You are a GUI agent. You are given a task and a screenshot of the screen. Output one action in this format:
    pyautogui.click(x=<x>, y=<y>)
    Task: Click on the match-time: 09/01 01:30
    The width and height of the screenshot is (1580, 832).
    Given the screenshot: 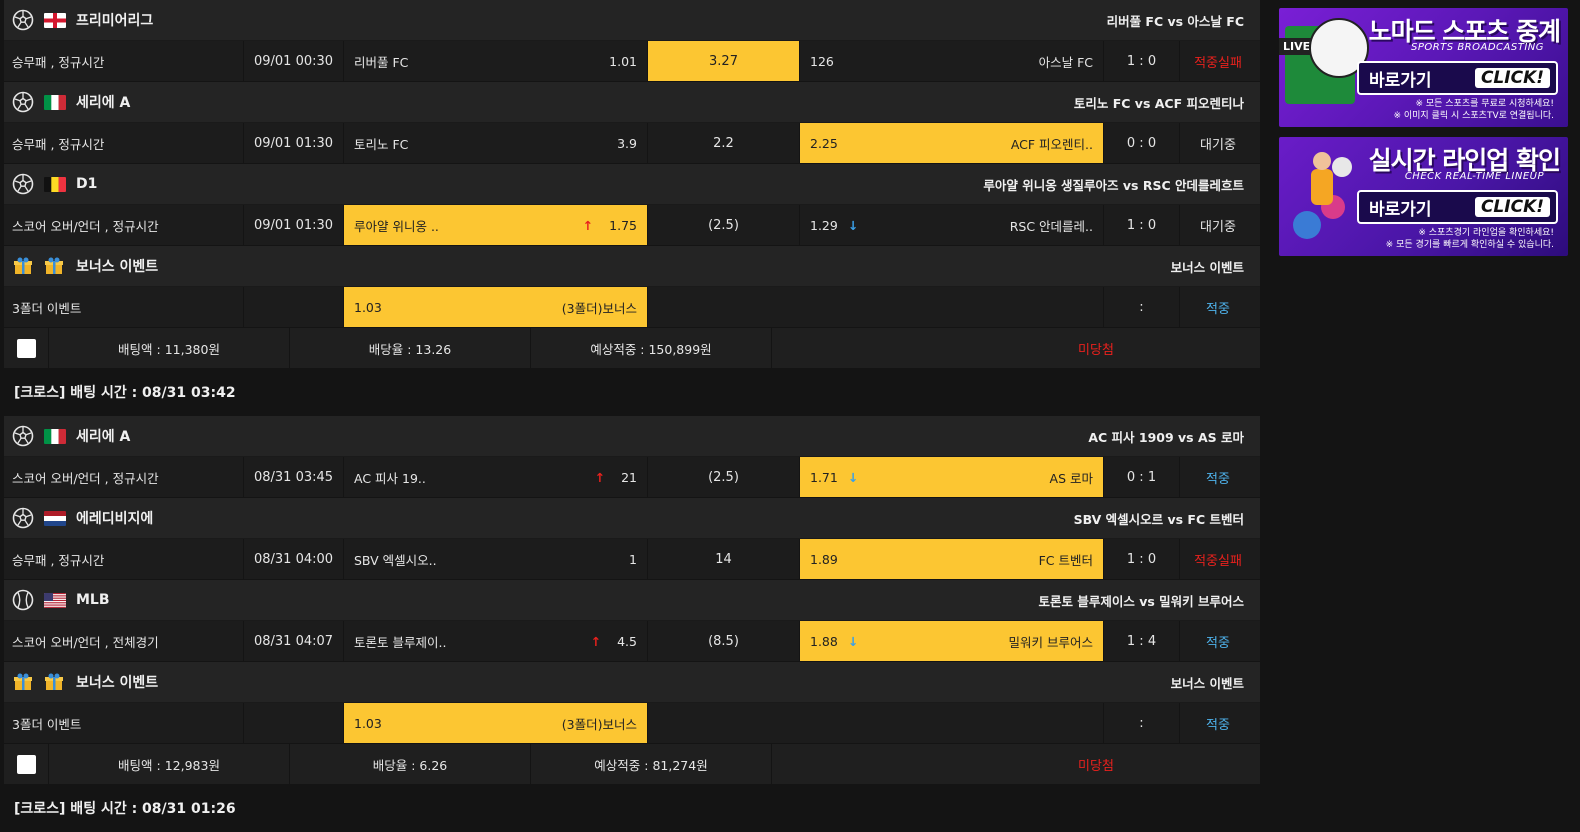 What is the action you would take?
    pyautogui.click(x=294, y=225)
    